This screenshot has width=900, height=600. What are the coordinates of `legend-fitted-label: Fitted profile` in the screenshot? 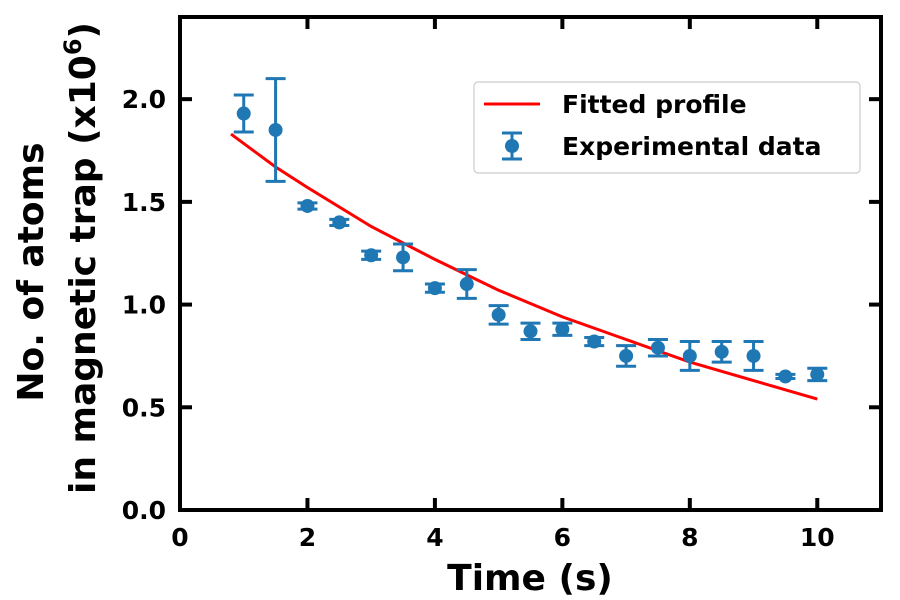 It's located at (654, 104).